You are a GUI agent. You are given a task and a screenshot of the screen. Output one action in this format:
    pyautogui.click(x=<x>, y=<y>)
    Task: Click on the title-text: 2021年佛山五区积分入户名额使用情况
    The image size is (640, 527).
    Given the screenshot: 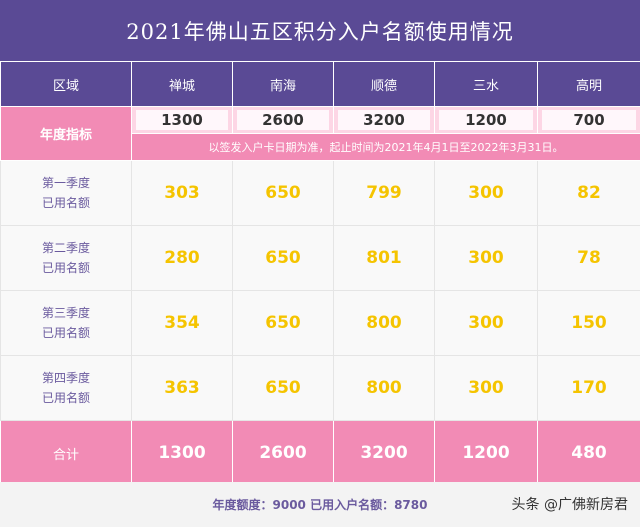 What is the action you would take?
    pyautogui.click(x=320, y=31)
    